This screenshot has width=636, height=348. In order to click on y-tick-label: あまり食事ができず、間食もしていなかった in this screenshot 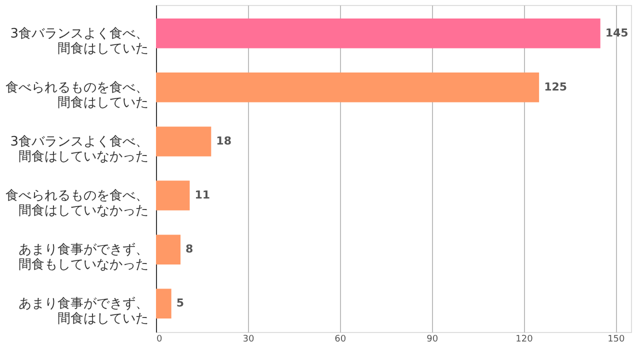, I will do `click(83, 257)`.